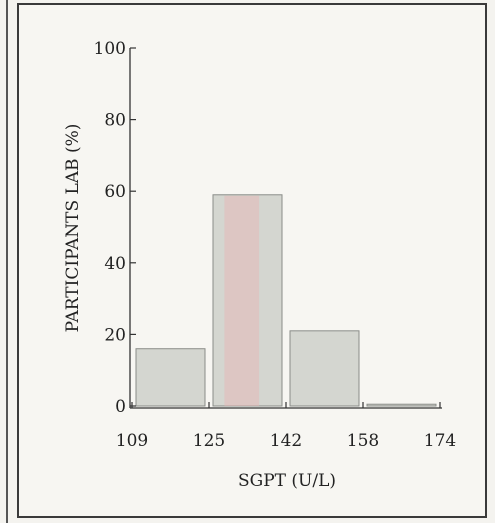  What do you see at coordinates (120, 407) in the screenshot?
I see `y-tick-label: 0` at bounding box center [120, 407].